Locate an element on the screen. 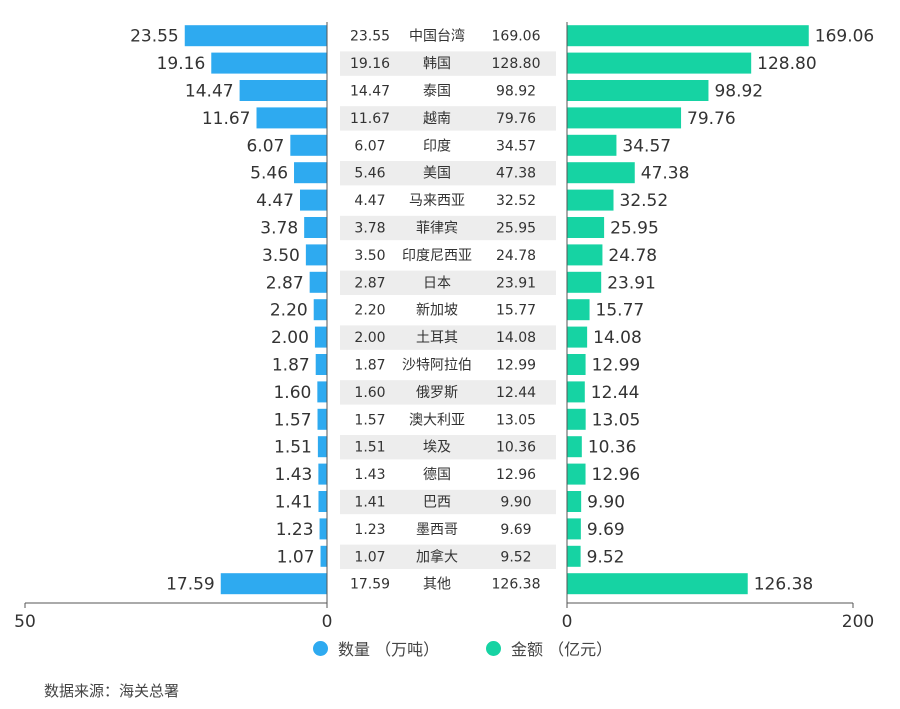  table-cell-amount: 126.38 is located at coordinates (516, 585).